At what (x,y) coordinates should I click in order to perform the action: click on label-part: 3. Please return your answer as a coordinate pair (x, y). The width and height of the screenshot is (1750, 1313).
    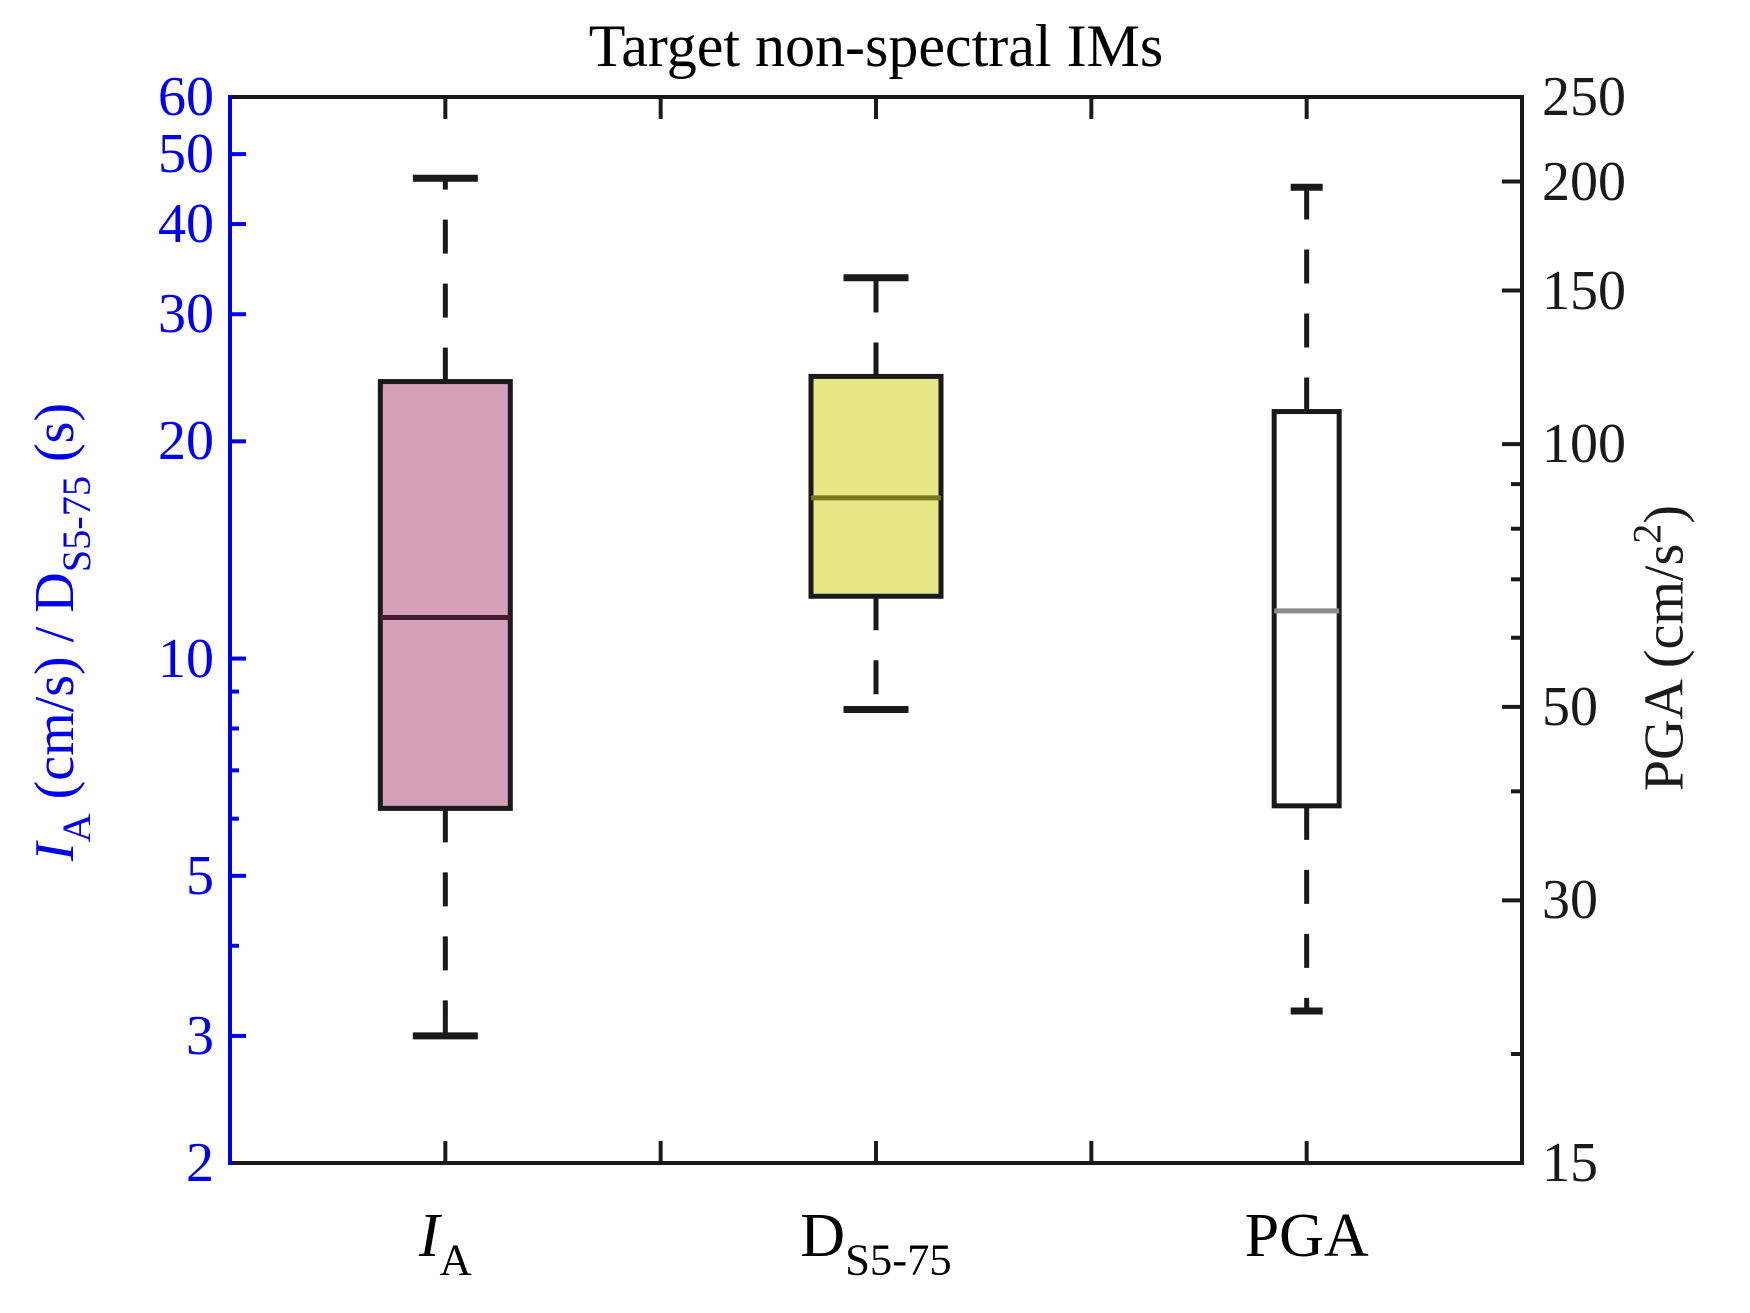
    Looking at the image, I should click on (200, 1035).